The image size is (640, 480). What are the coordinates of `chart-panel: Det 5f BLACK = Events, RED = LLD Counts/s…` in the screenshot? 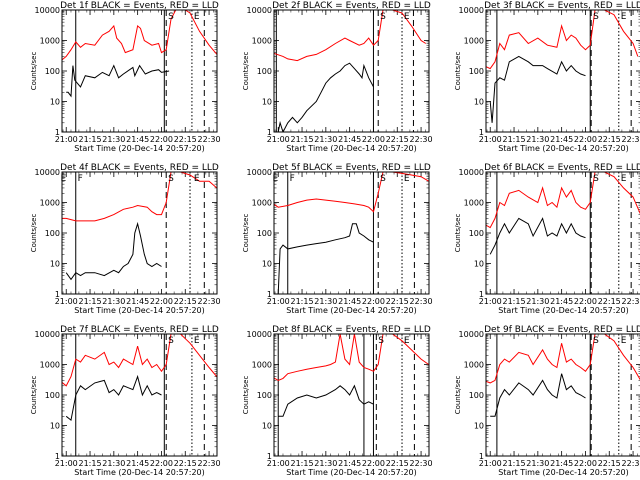 It's located at (337, 239).